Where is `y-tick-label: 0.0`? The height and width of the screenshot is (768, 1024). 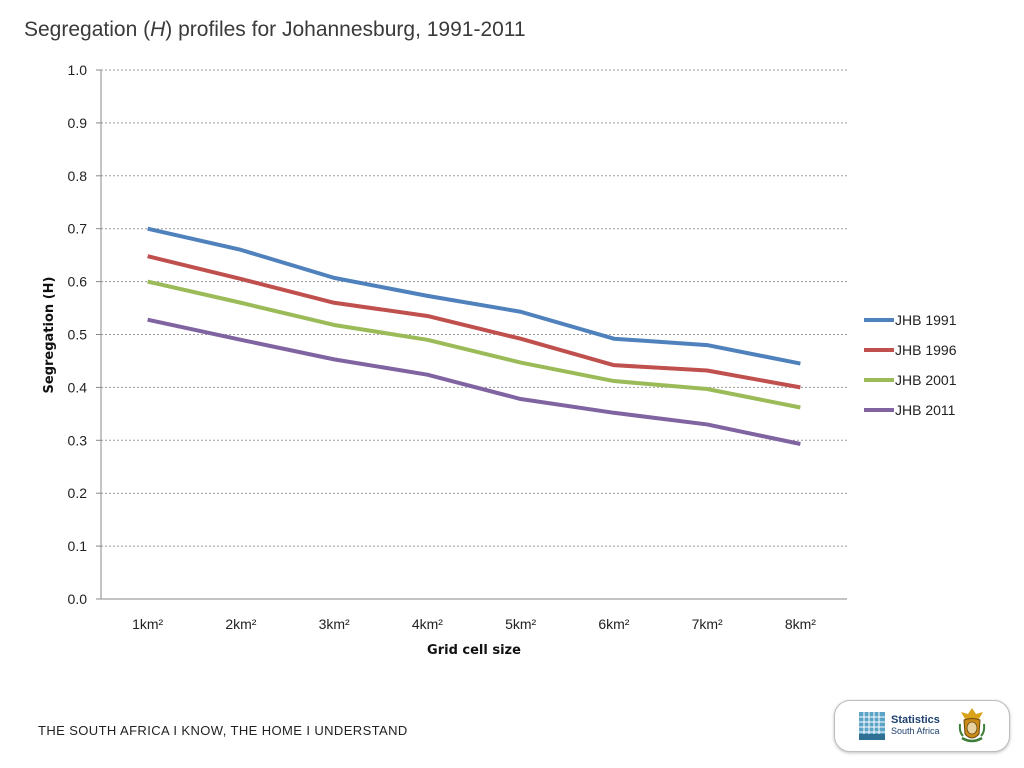
y-tick-label: 0.0 is located at coordinates (78, 599).